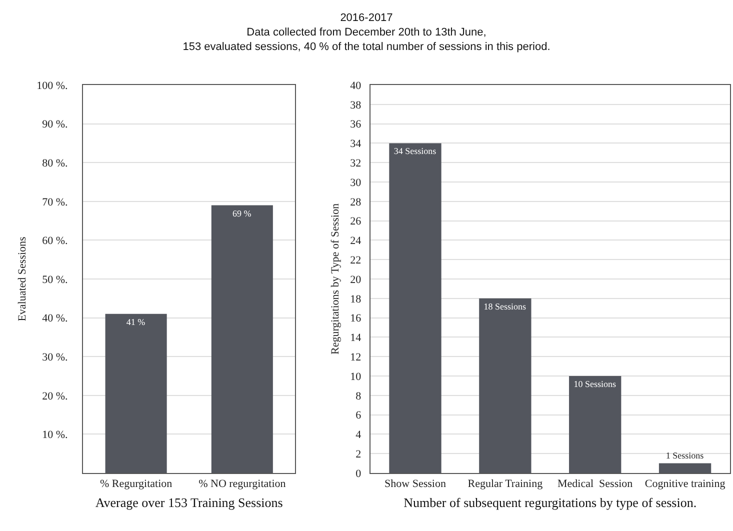 The width and height of the screenshot is (733, 531). Describe the element at coordinates (55, 163) in the screenshot. I see `y-tick-label: 80 %.` at that location.